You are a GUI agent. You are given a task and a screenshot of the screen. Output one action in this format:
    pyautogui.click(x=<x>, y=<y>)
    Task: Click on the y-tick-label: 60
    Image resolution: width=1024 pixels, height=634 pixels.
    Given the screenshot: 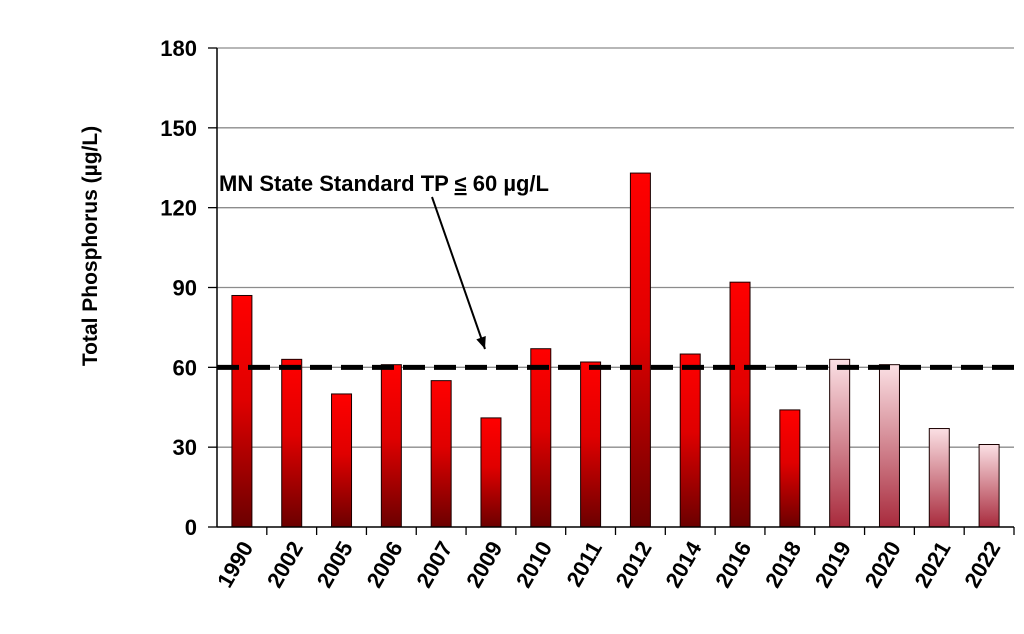 What is the action you would take?
    pyautogui.click(x=185, y=367)
    